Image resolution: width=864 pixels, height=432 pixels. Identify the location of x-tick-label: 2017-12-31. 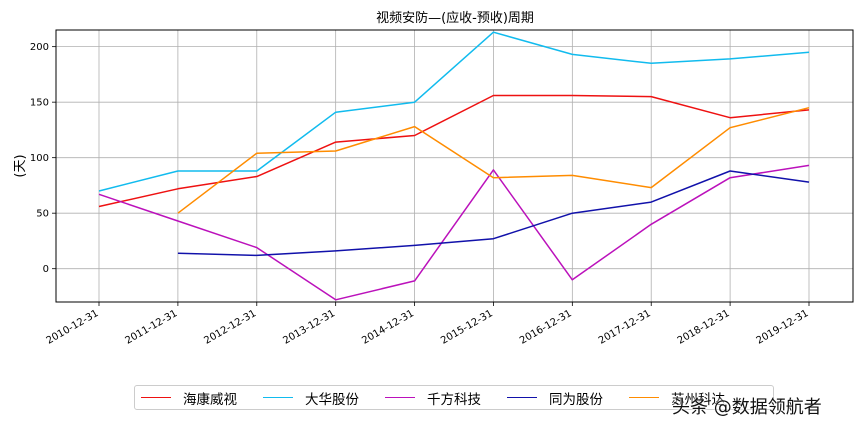
(625, 327).